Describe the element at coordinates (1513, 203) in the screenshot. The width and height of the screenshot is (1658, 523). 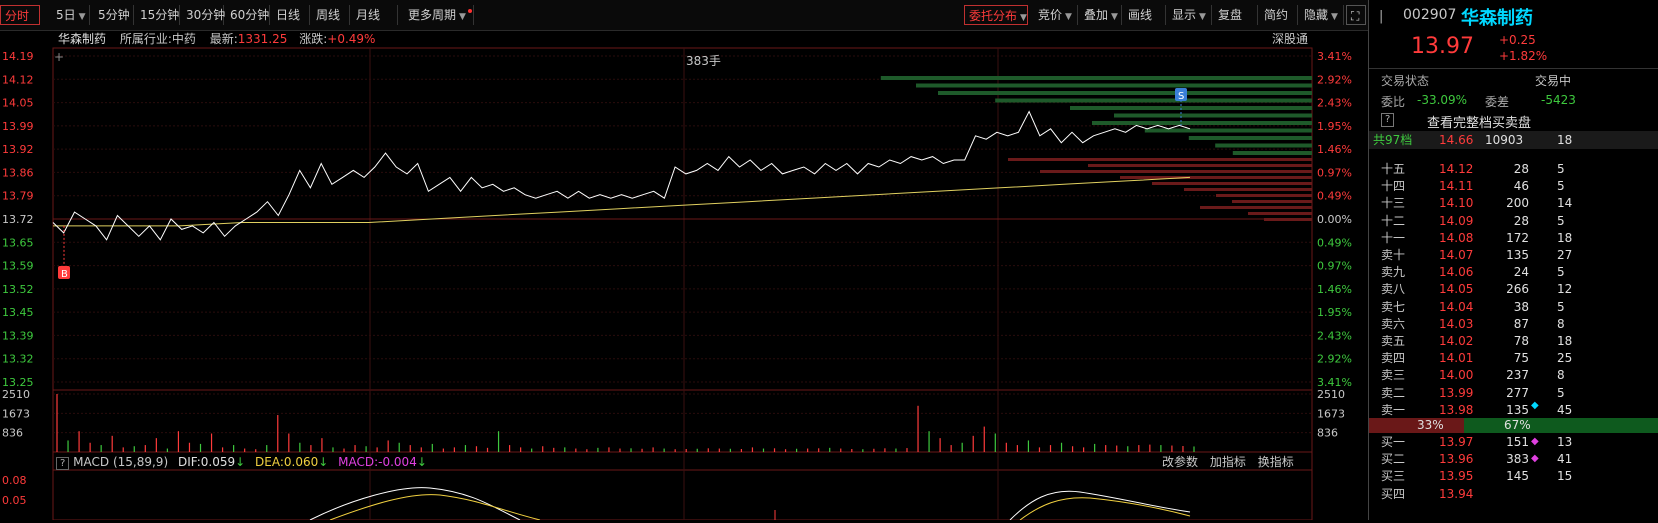
I see `sell-level-row: 十三 14.10 200 14` at that location.